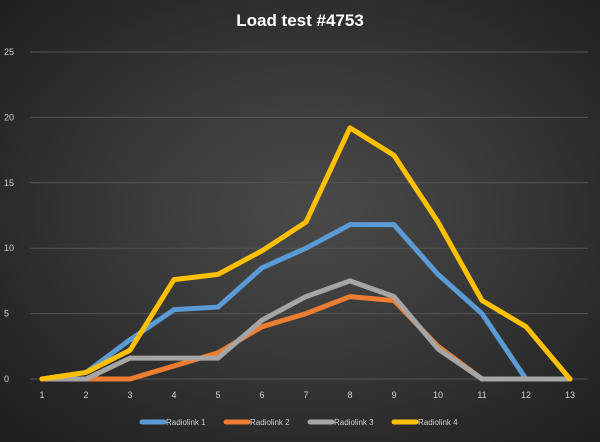 This screenshot has width=600, height=442. I want to click on x-tick-label: 4, so click(173, 395).